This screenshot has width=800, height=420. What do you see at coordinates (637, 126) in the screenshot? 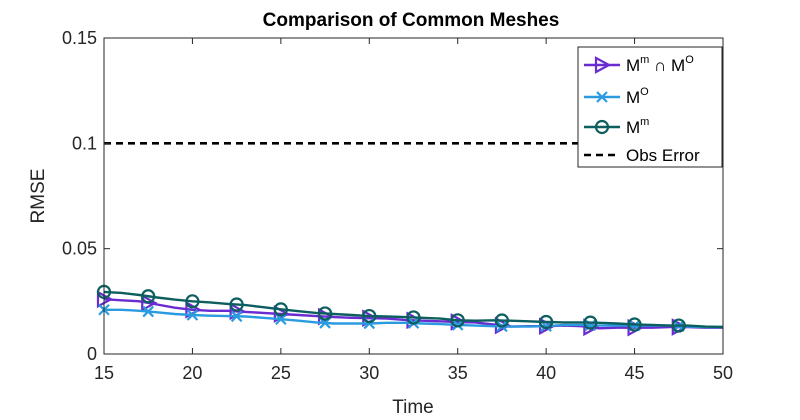
I see `legend-label: Mm` at bounding box center [637, 126].